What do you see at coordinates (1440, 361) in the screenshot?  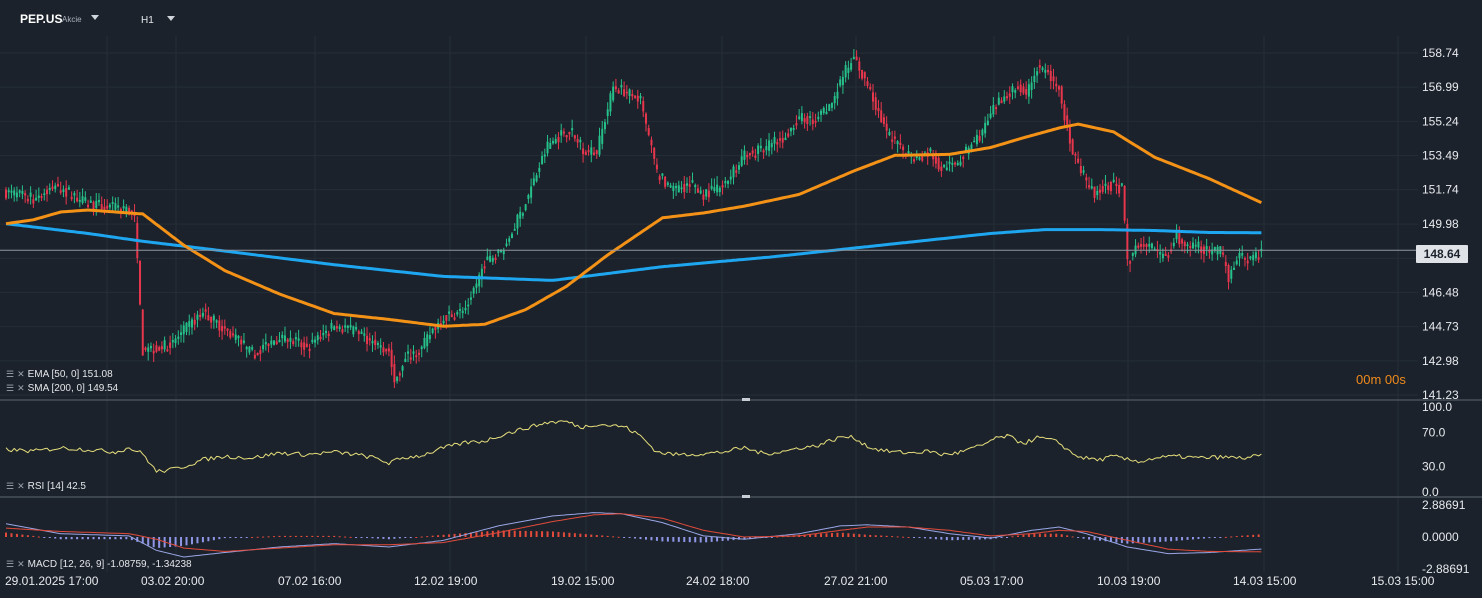 I see `price-axis-label: 142.98` at bounding box center [1440, 361].